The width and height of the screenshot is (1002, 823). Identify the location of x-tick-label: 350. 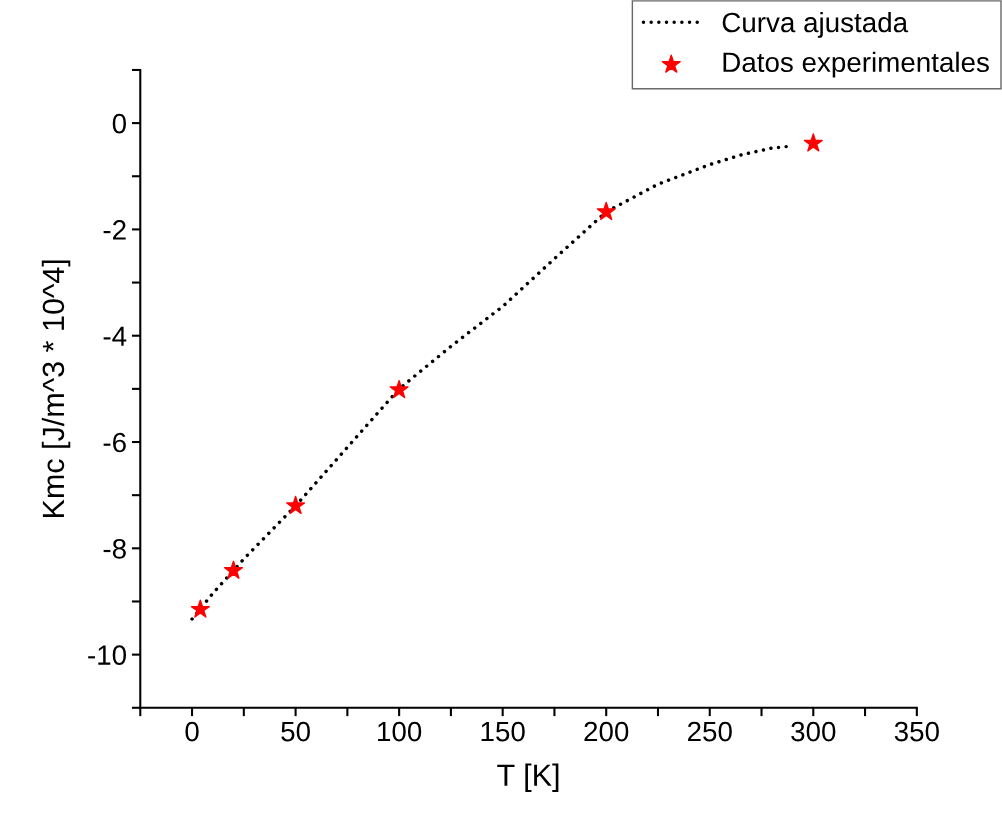
(916, 731).